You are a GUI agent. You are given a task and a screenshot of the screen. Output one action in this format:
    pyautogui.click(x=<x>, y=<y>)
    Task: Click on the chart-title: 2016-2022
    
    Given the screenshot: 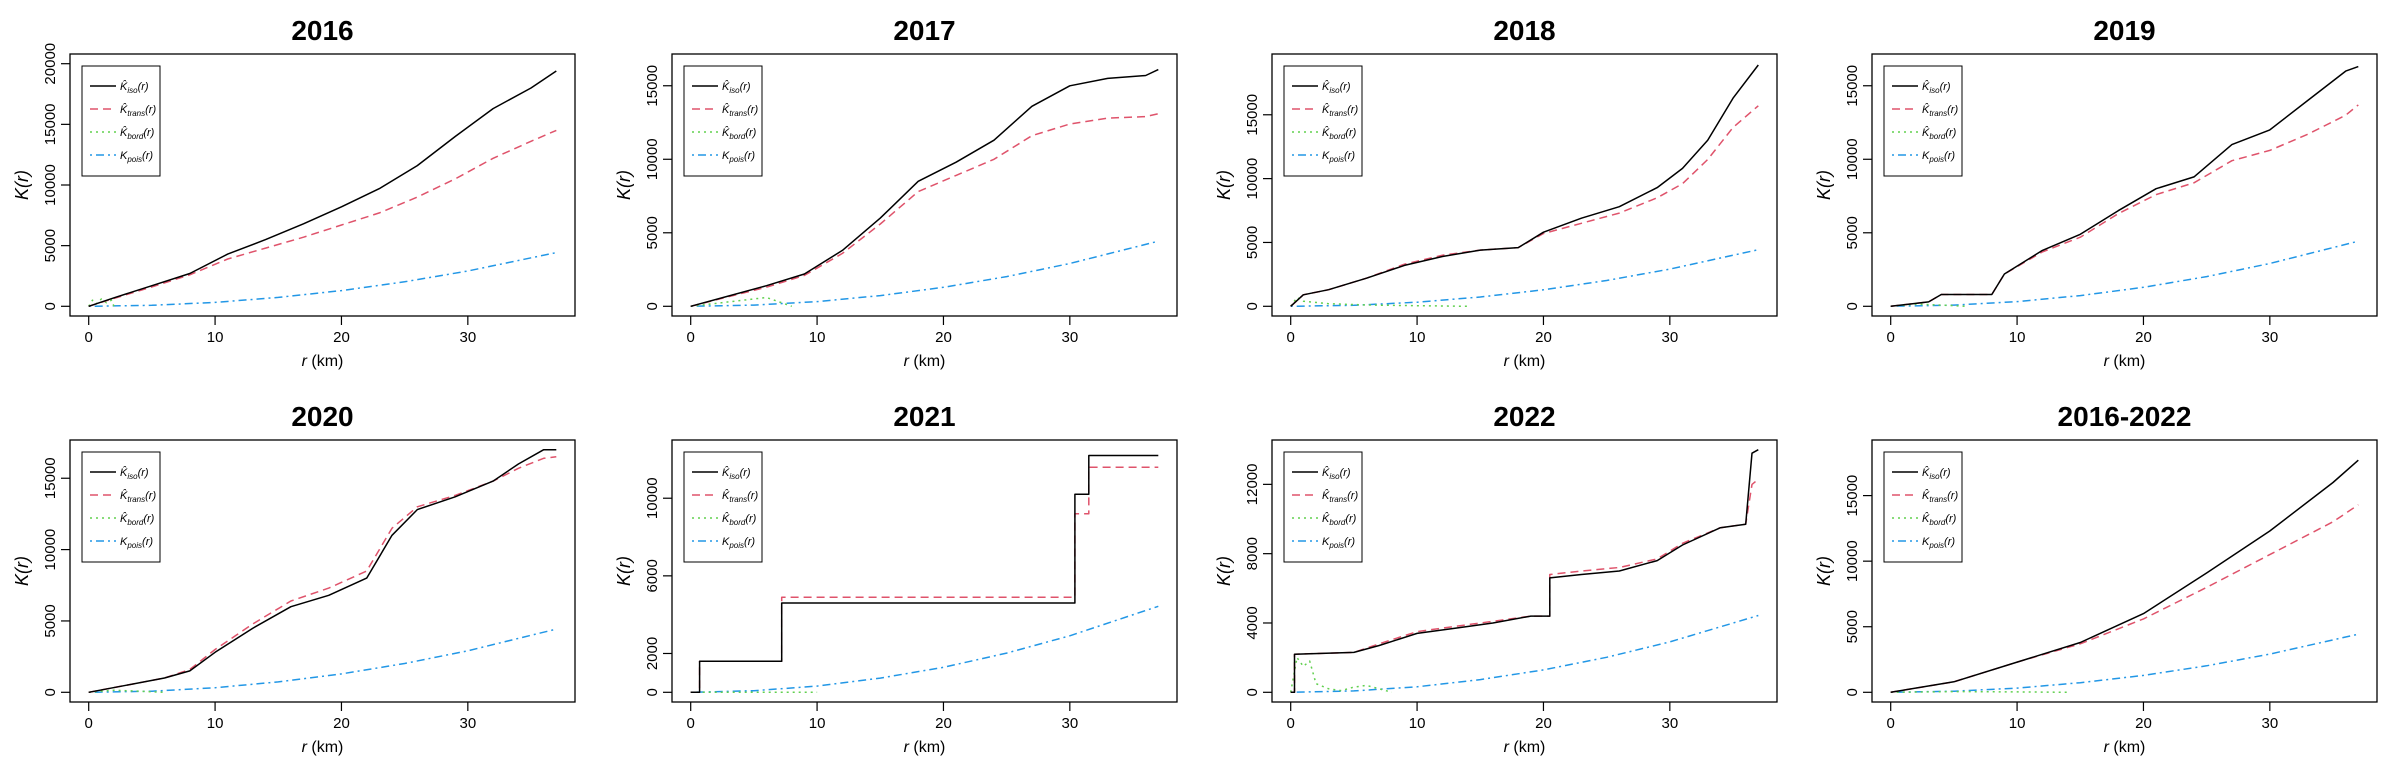 What is the action you would take?
    pyautogui.click(x=2125, y=416)
    